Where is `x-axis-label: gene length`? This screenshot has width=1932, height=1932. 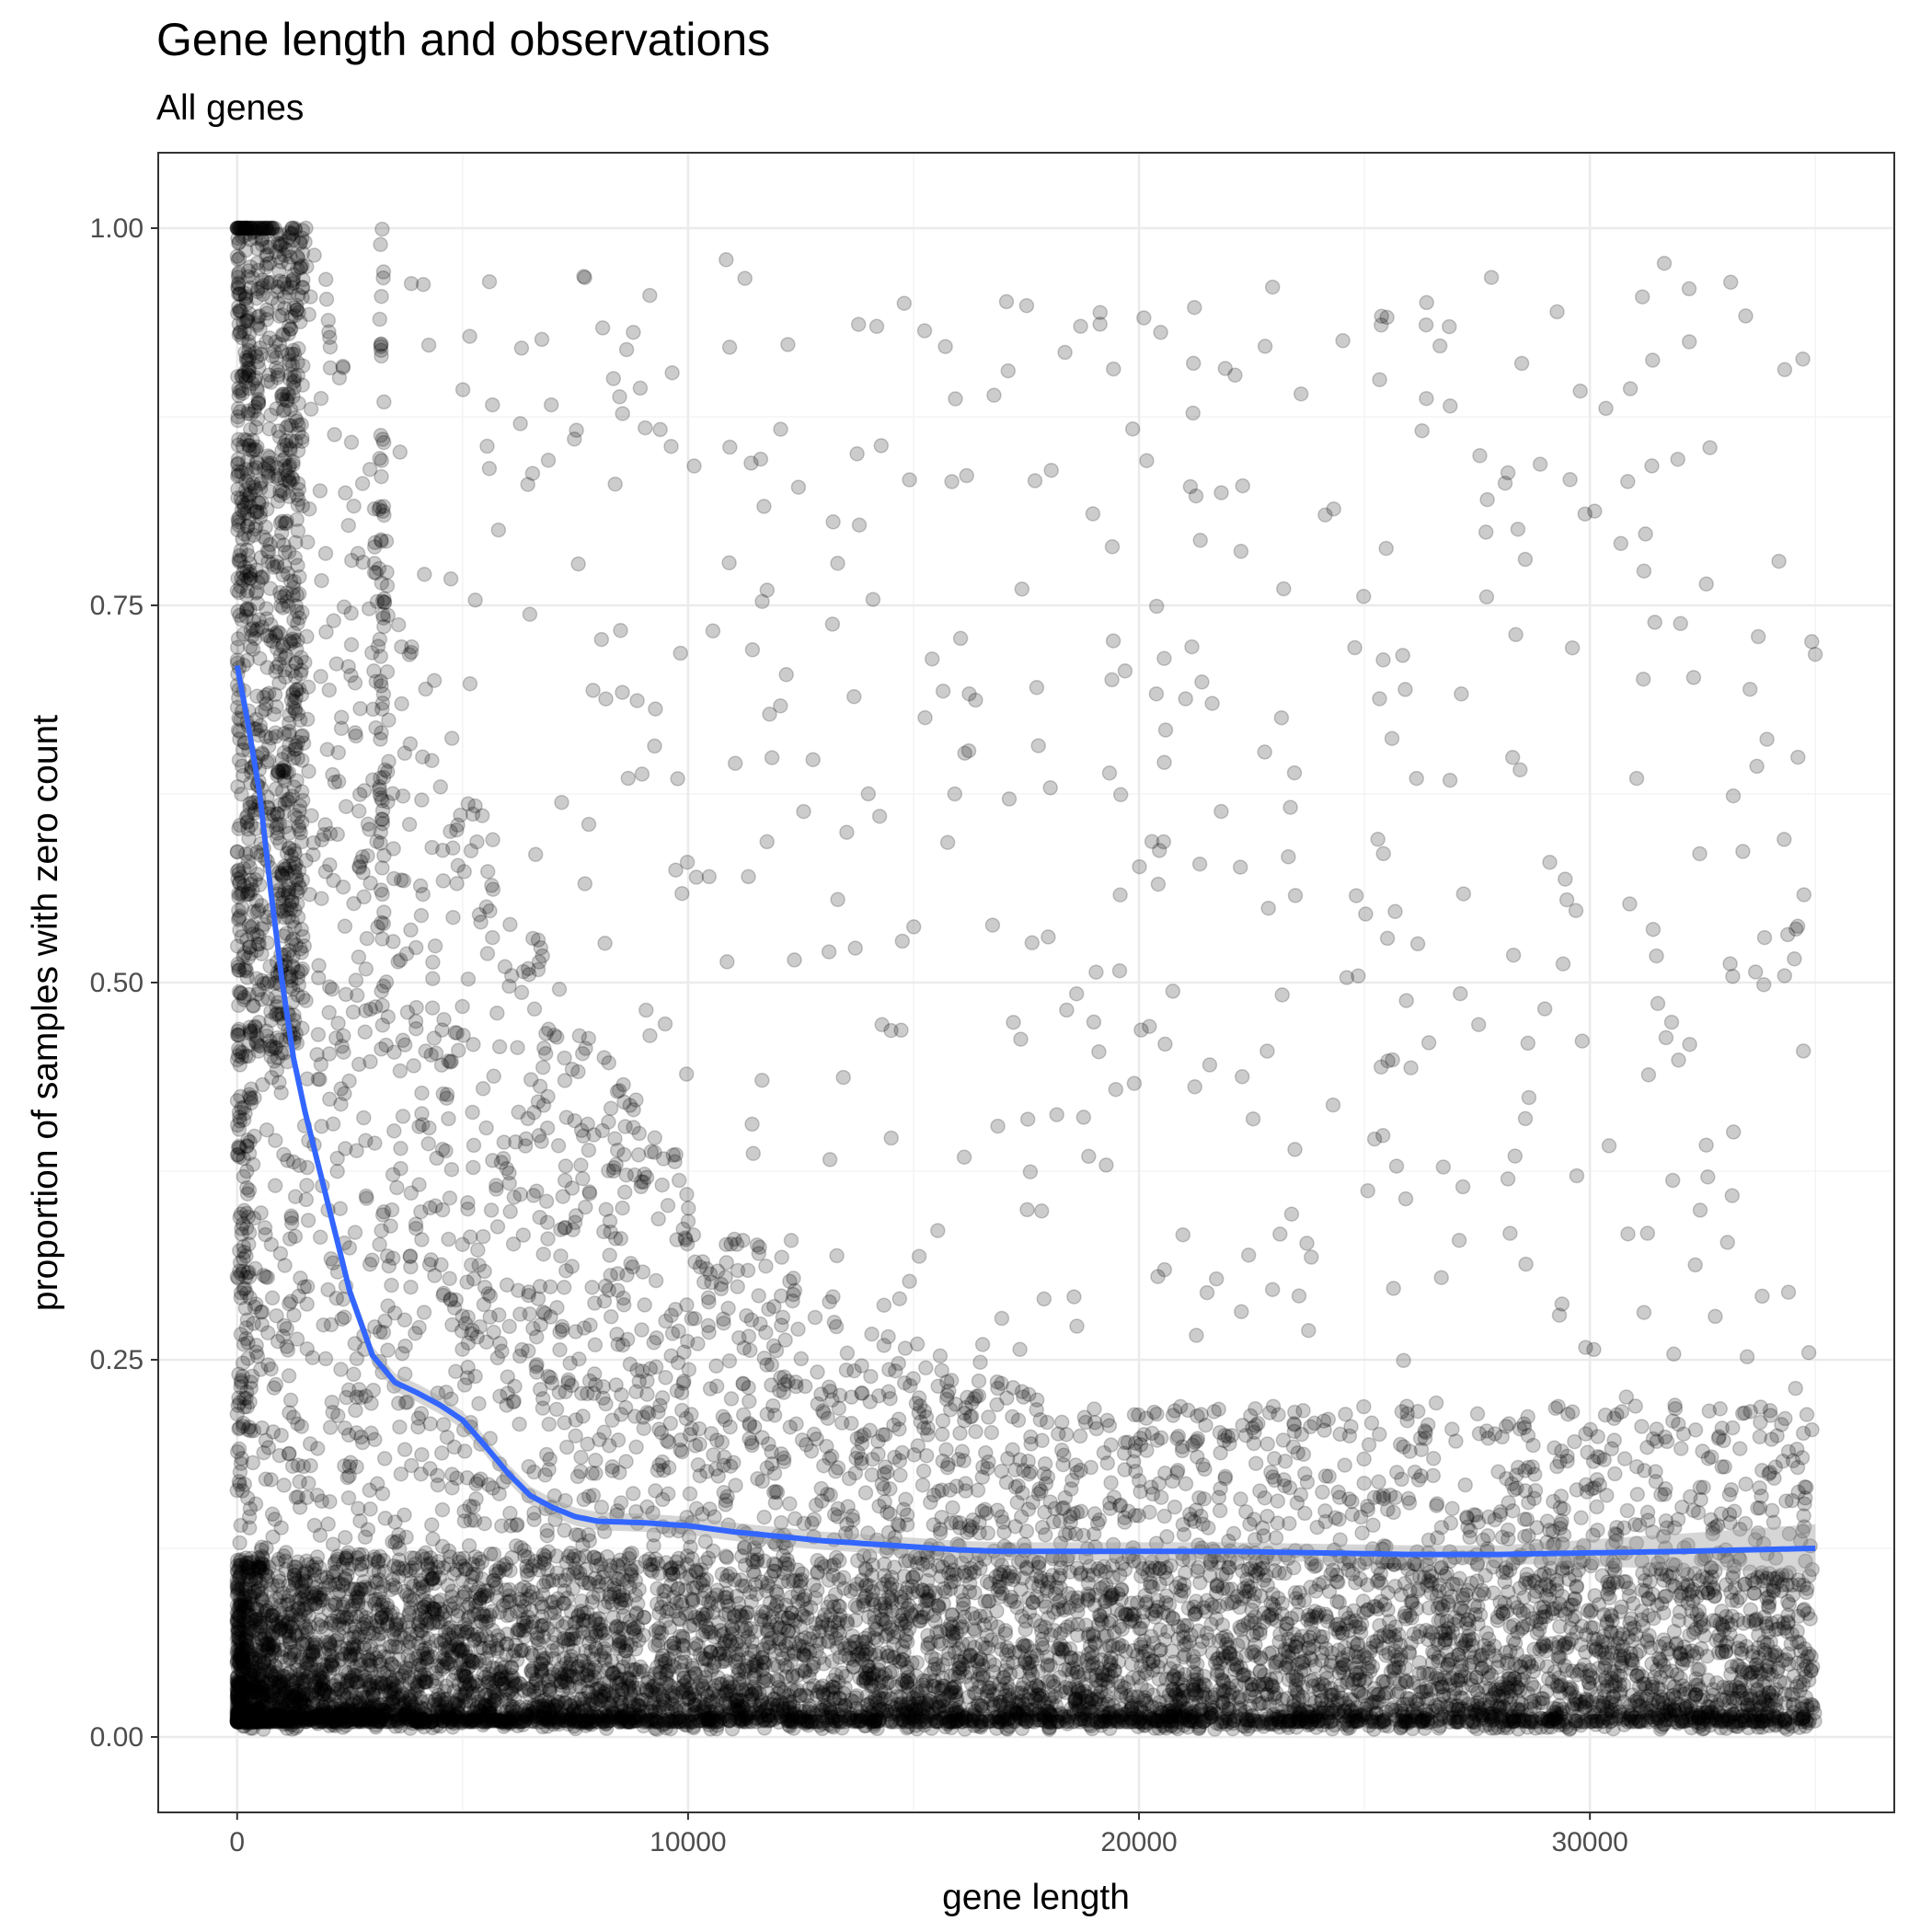
x-axis-label: gene length is located at coordinates (1036, 1897).